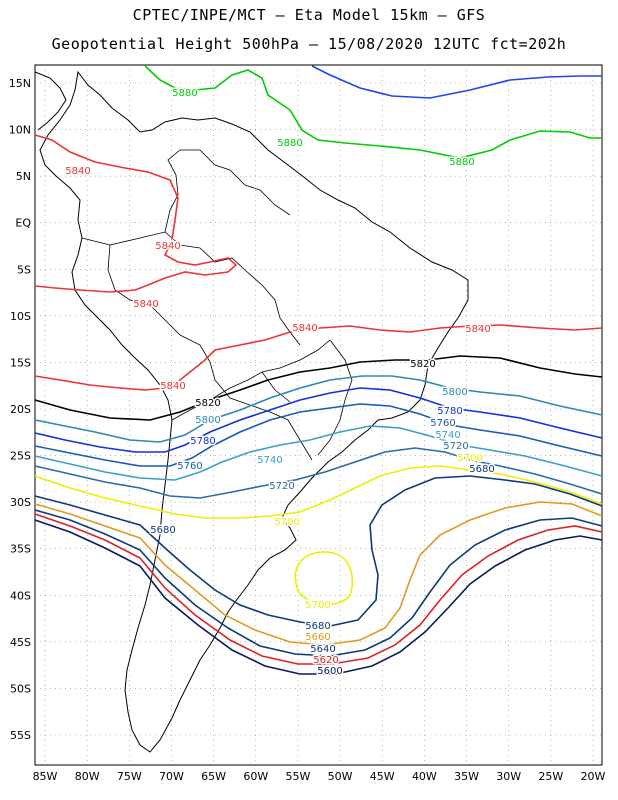 This screenshot has height=800, width=618. What do you see at coordinates (45, 776) in the screenshot?
I see `longitude-tick-label: 85W` at bounding box center [45, 776].